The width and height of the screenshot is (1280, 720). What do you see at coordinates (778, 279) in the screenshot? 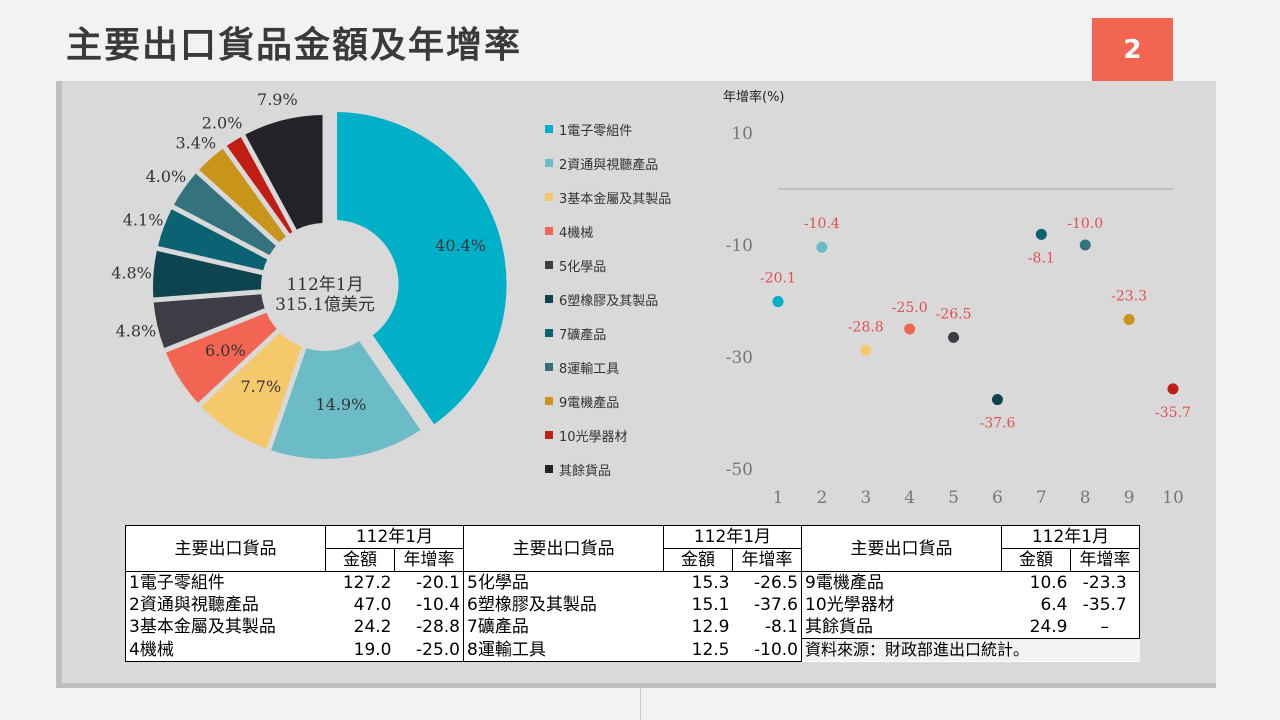
I see `scatter-point-label-1: -20.1` at bounding box center [778, 279].